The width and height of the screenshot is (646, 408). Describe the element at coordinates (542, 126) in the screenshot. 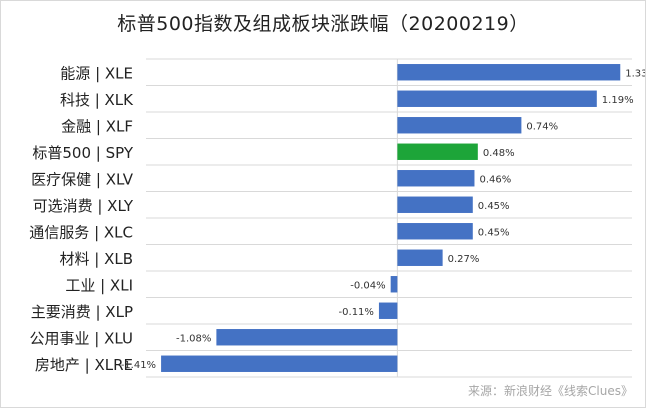

I see `data-label: 0.74%` at that location.